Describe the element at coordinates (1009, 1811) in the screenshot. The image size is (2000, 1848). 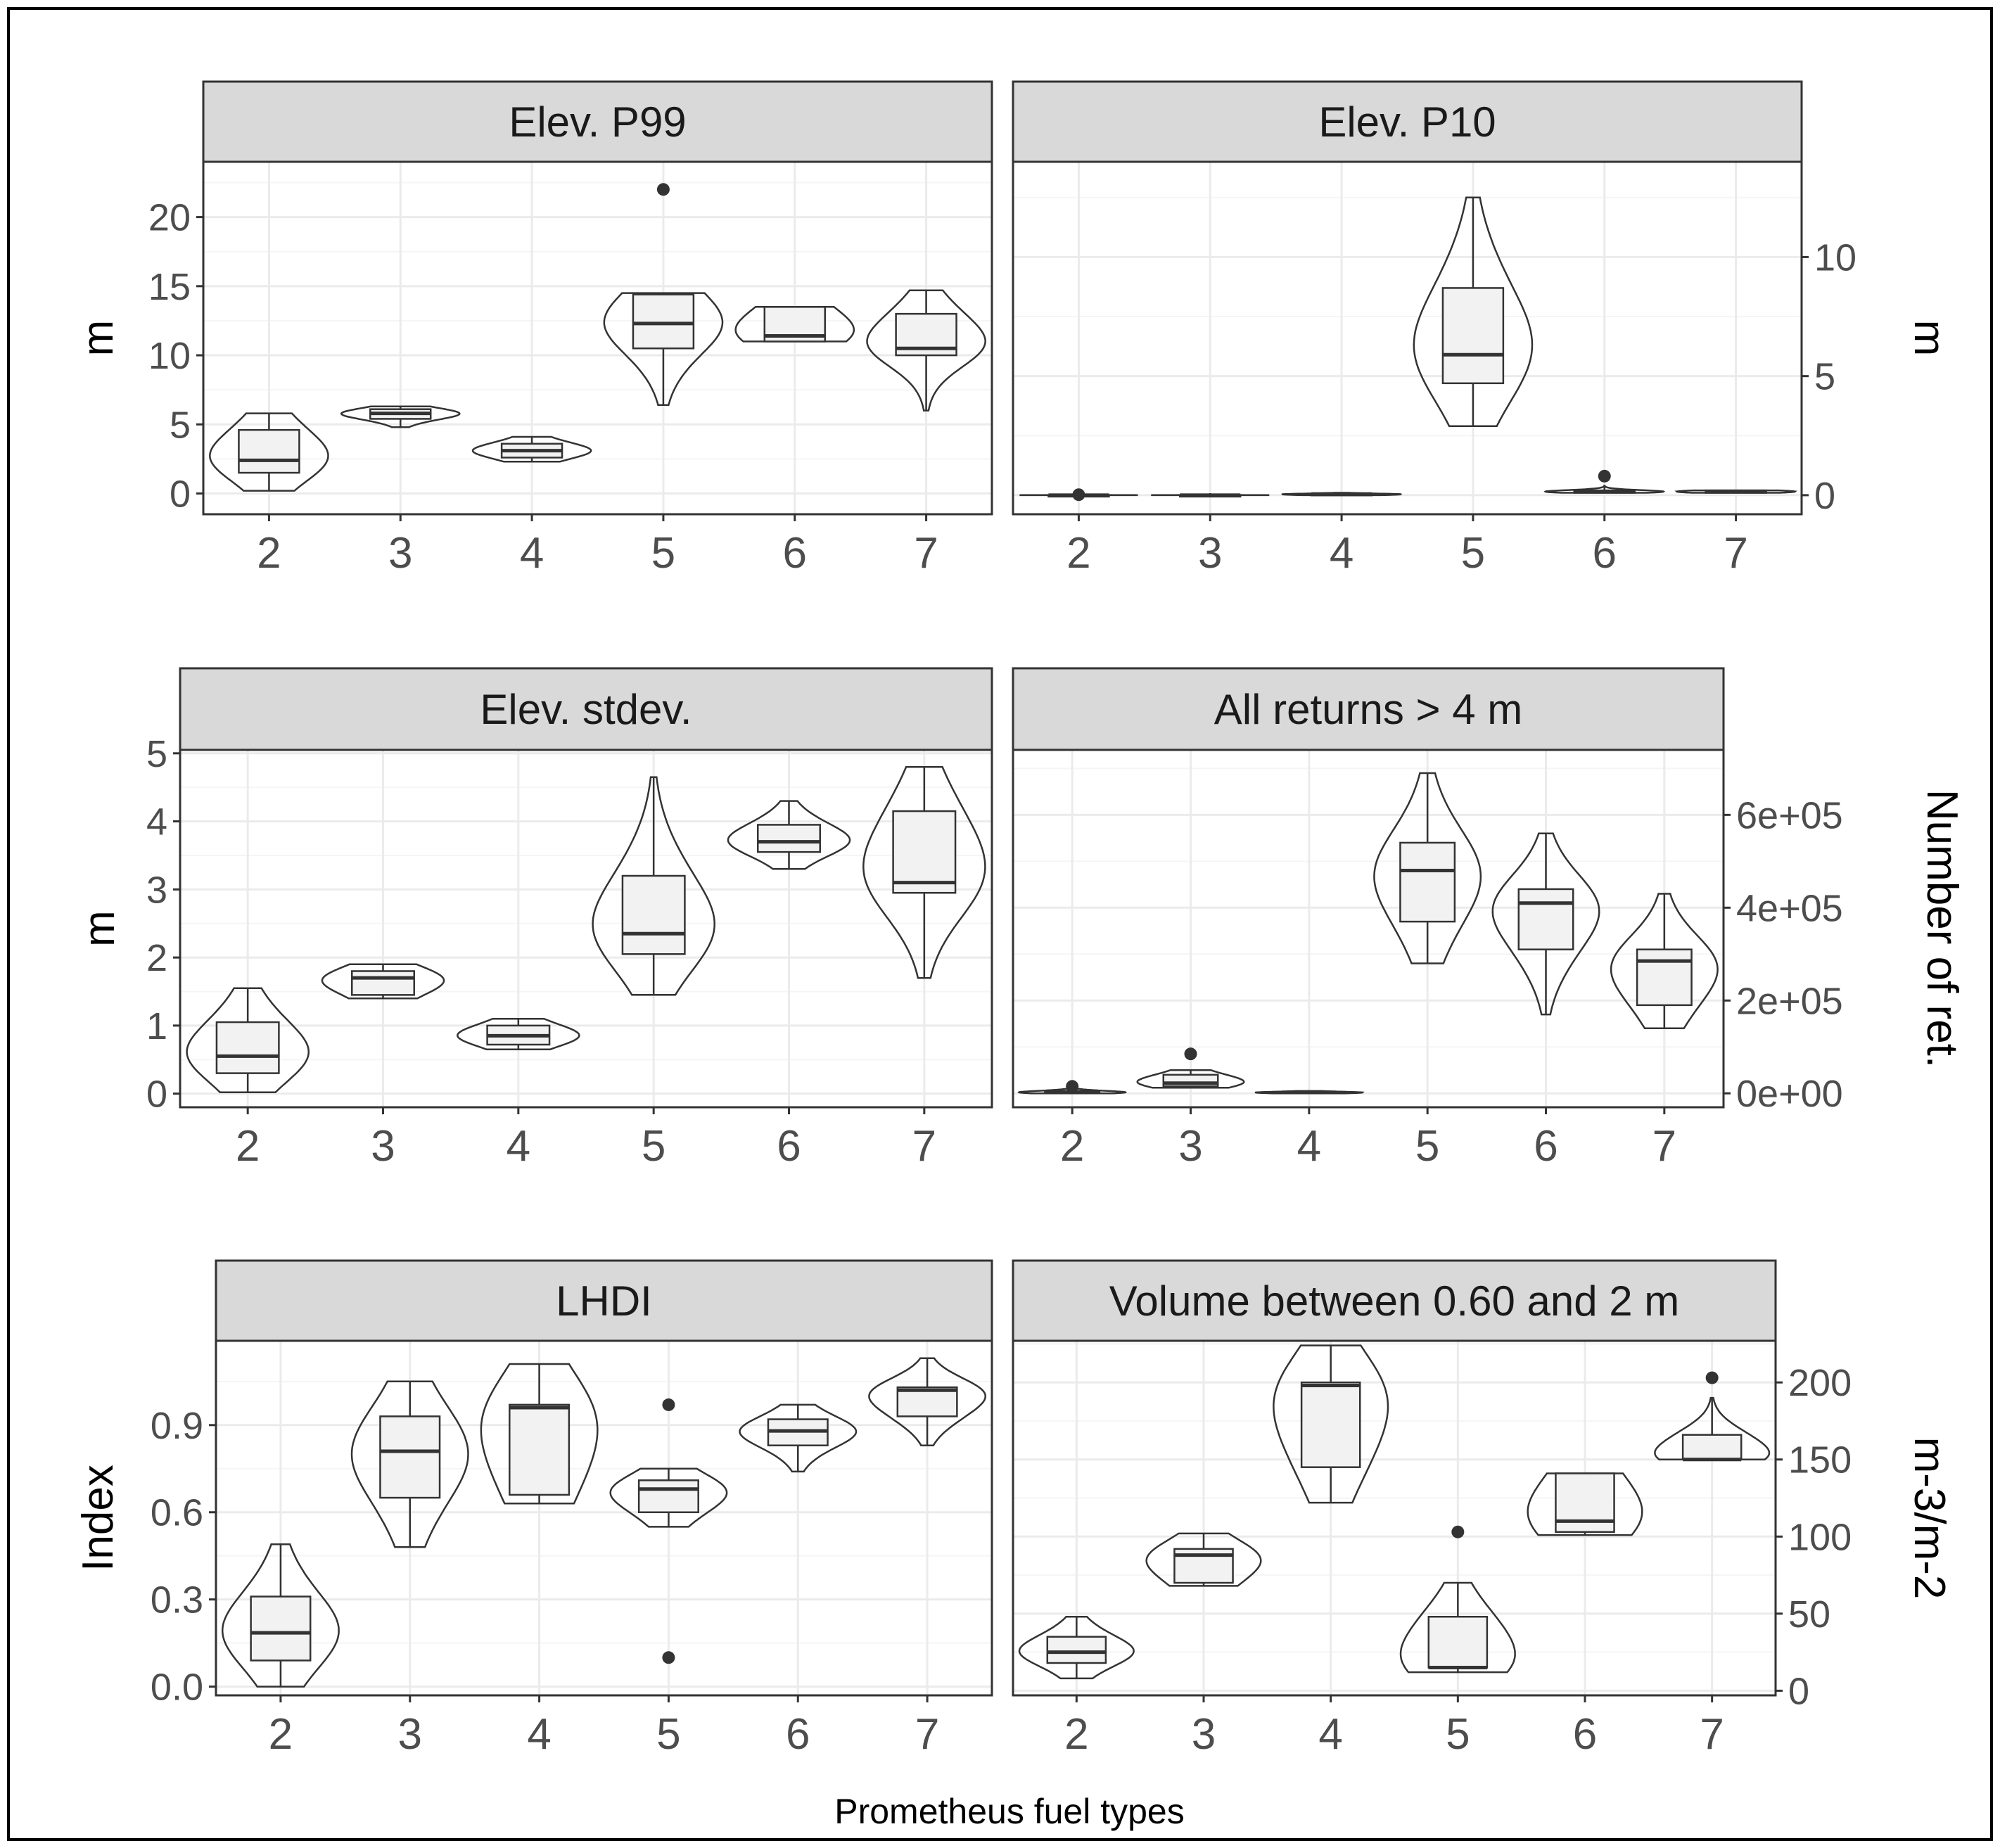
I see `x-axis-caption: Prometheus fuel types` at that location.